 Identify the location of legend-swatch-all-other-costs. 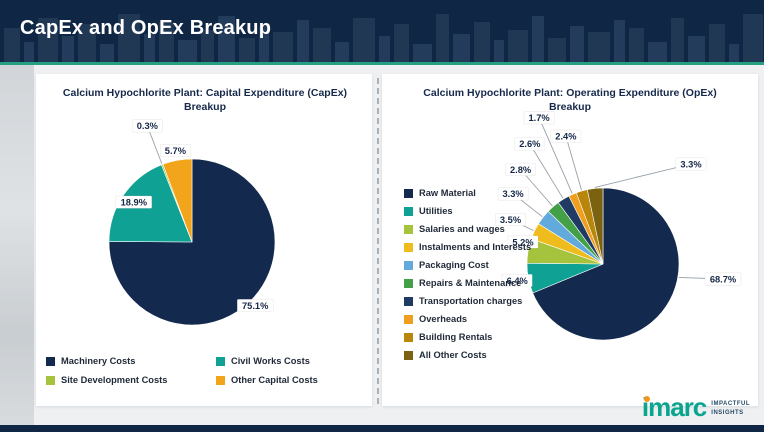
(408, 355).